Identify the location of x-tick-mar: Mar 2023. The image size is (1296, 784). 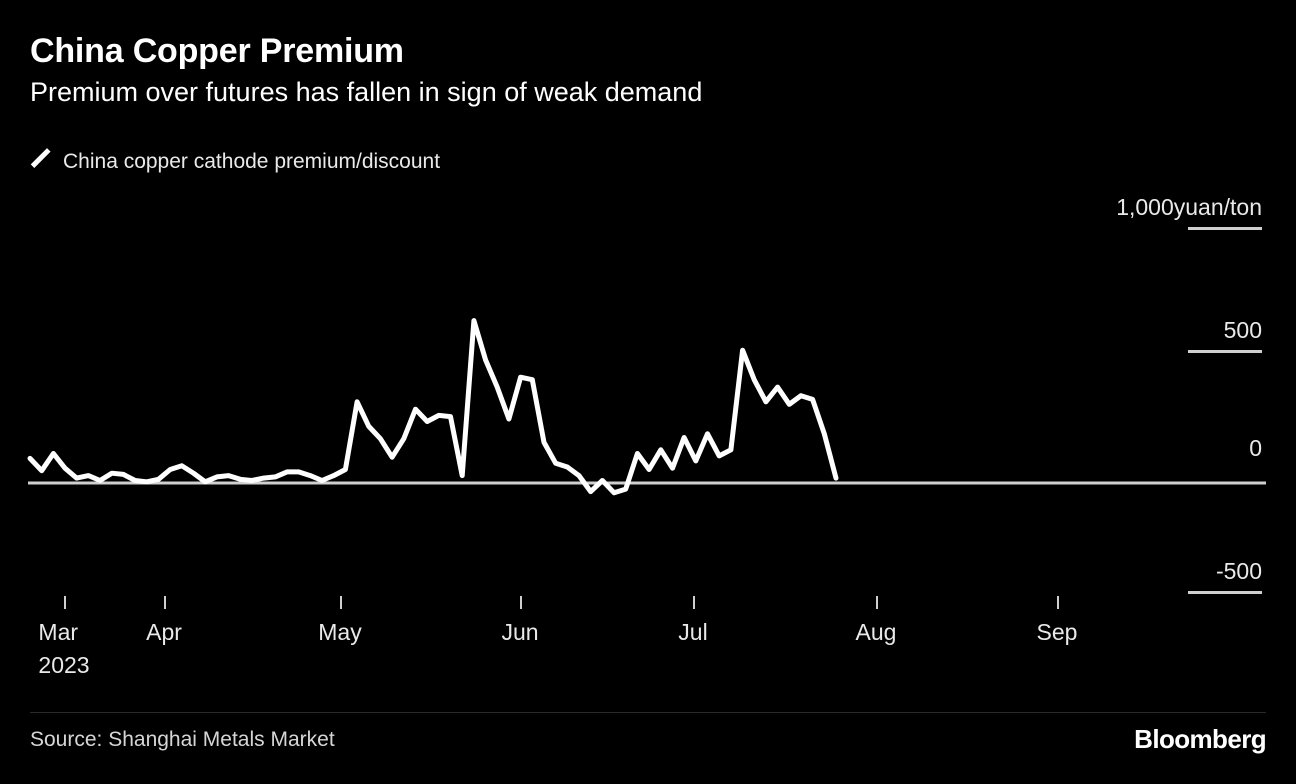
(76, 637).